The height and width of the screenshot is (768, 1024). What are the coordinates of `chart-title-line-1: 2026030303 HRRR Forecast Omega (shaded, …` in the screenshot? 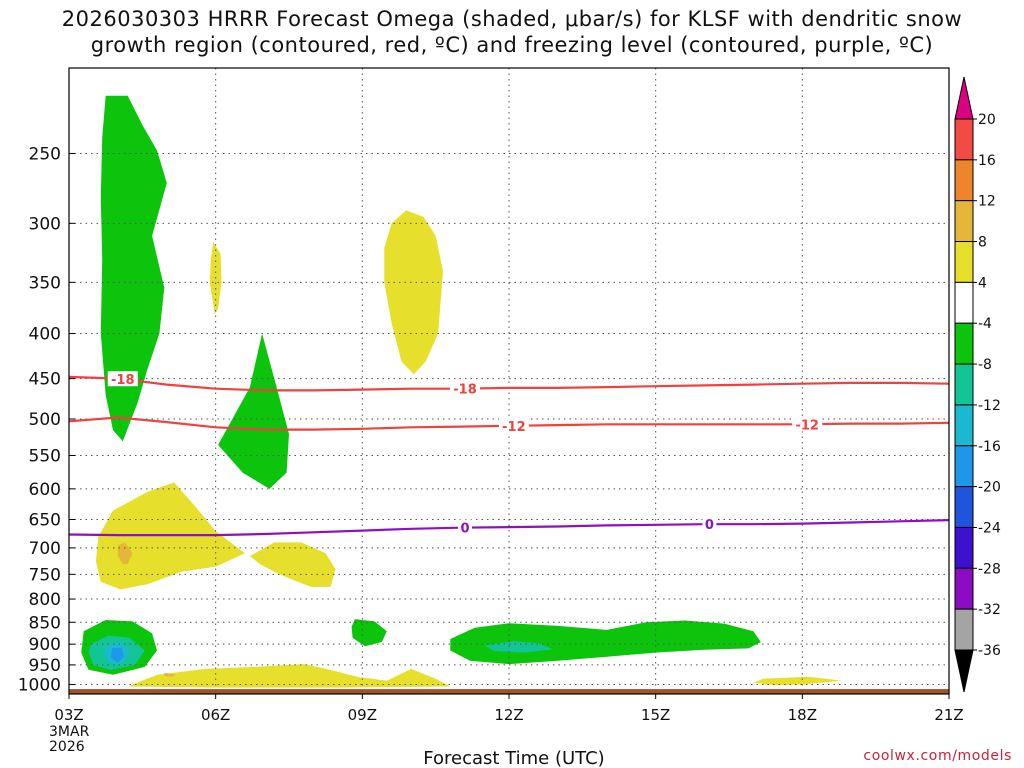 It's located at (512, 19).